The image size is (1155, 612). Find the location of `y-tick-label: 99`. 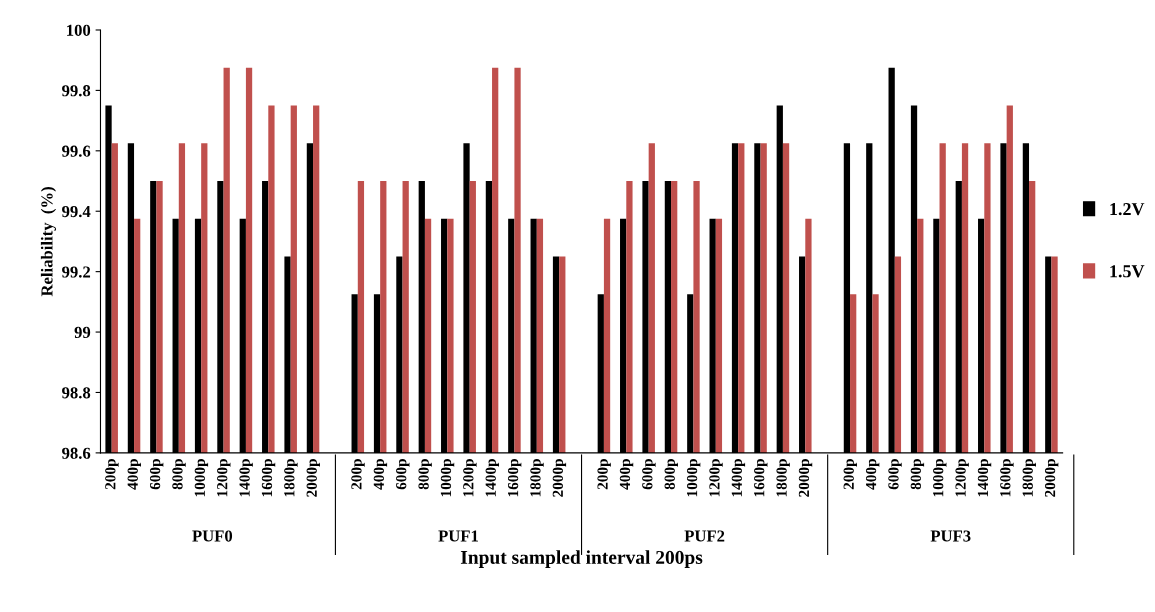

y-tick-label: 99 is located at coordinates (82, 332).